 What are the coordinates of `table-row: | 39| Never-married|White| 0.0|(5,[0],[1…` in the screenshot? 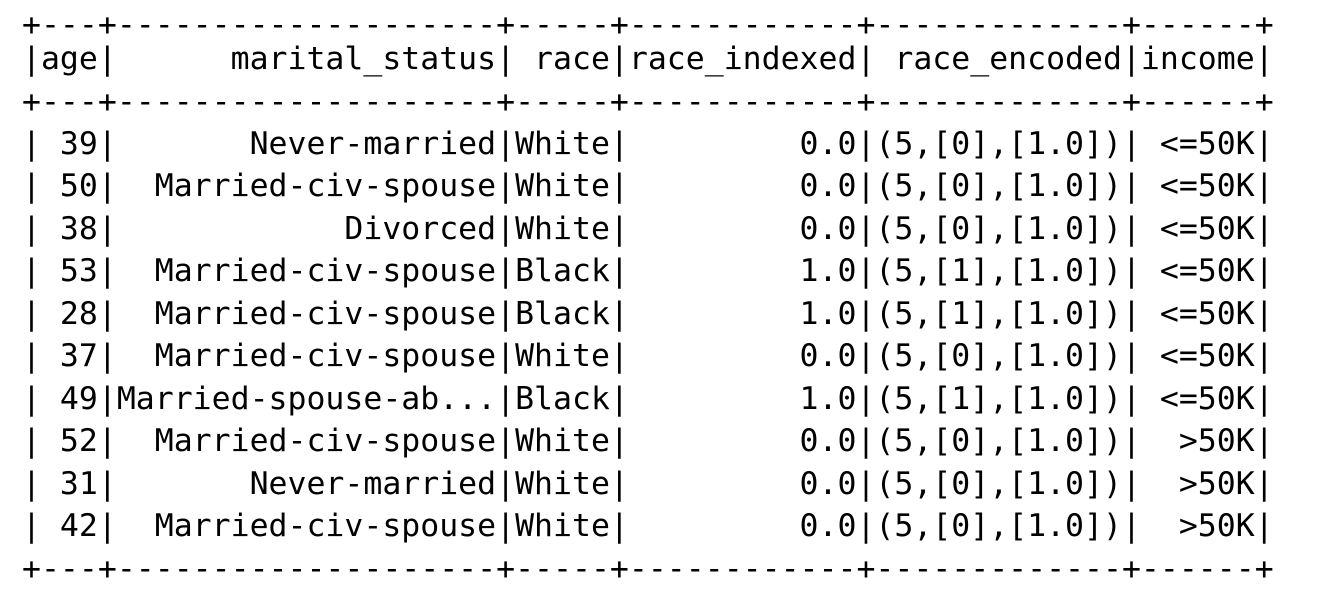 It's located at (648, 143).